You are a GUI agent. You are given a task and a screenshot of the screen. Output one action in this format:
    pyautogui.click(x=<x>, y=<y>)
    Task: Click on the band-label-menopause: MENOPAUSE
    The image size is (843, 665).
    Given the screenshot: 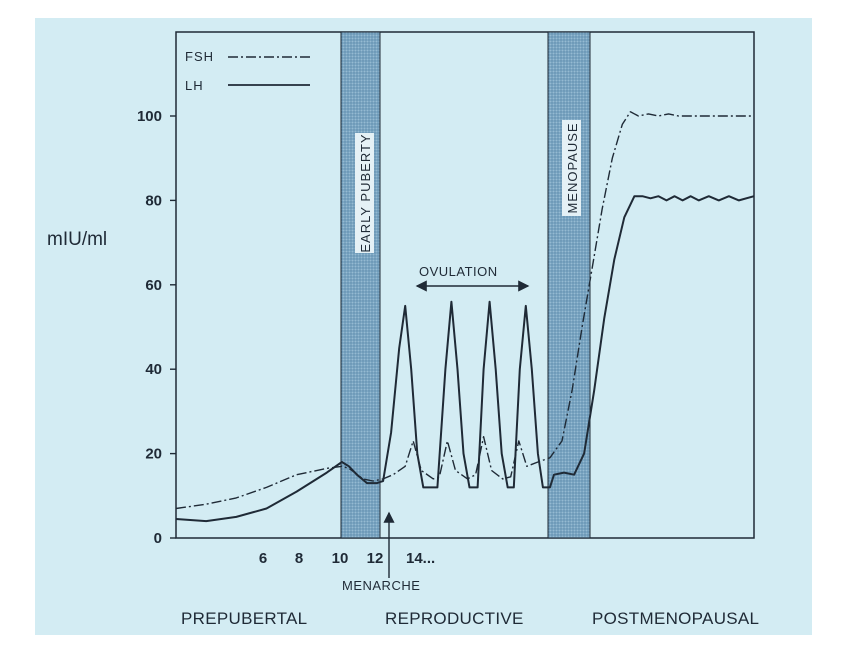 What is the action you would take?
    pyautogui.click(x=572, y=167)
    